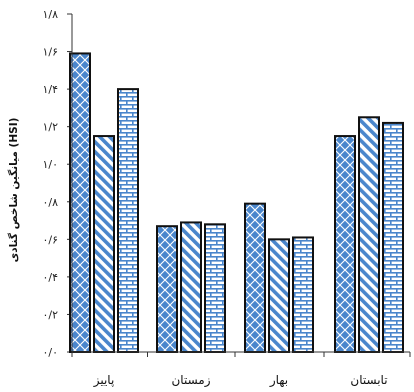  What do you see at coordinates (50, 314) in the screenshot?
I see `y-tick-label: ۰/۲` at bounding box center [50, 314].